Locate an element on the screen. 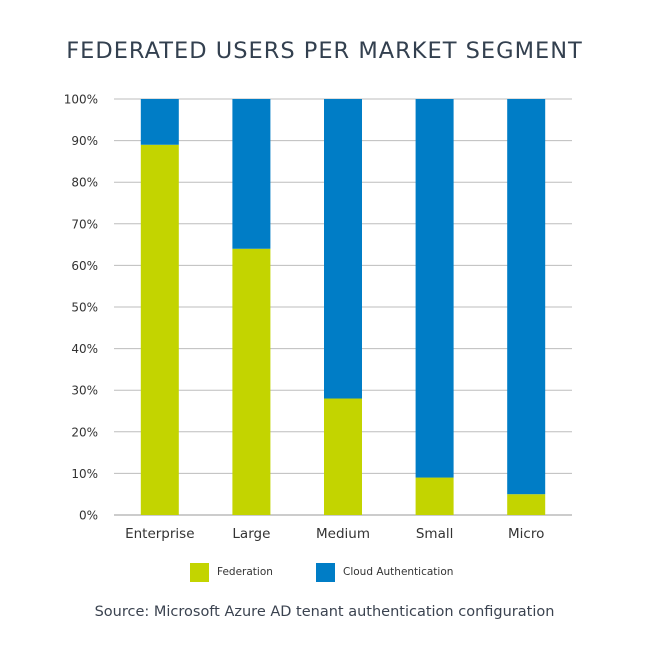  x-tick-label: Micro is located at coordinates (526, 534).